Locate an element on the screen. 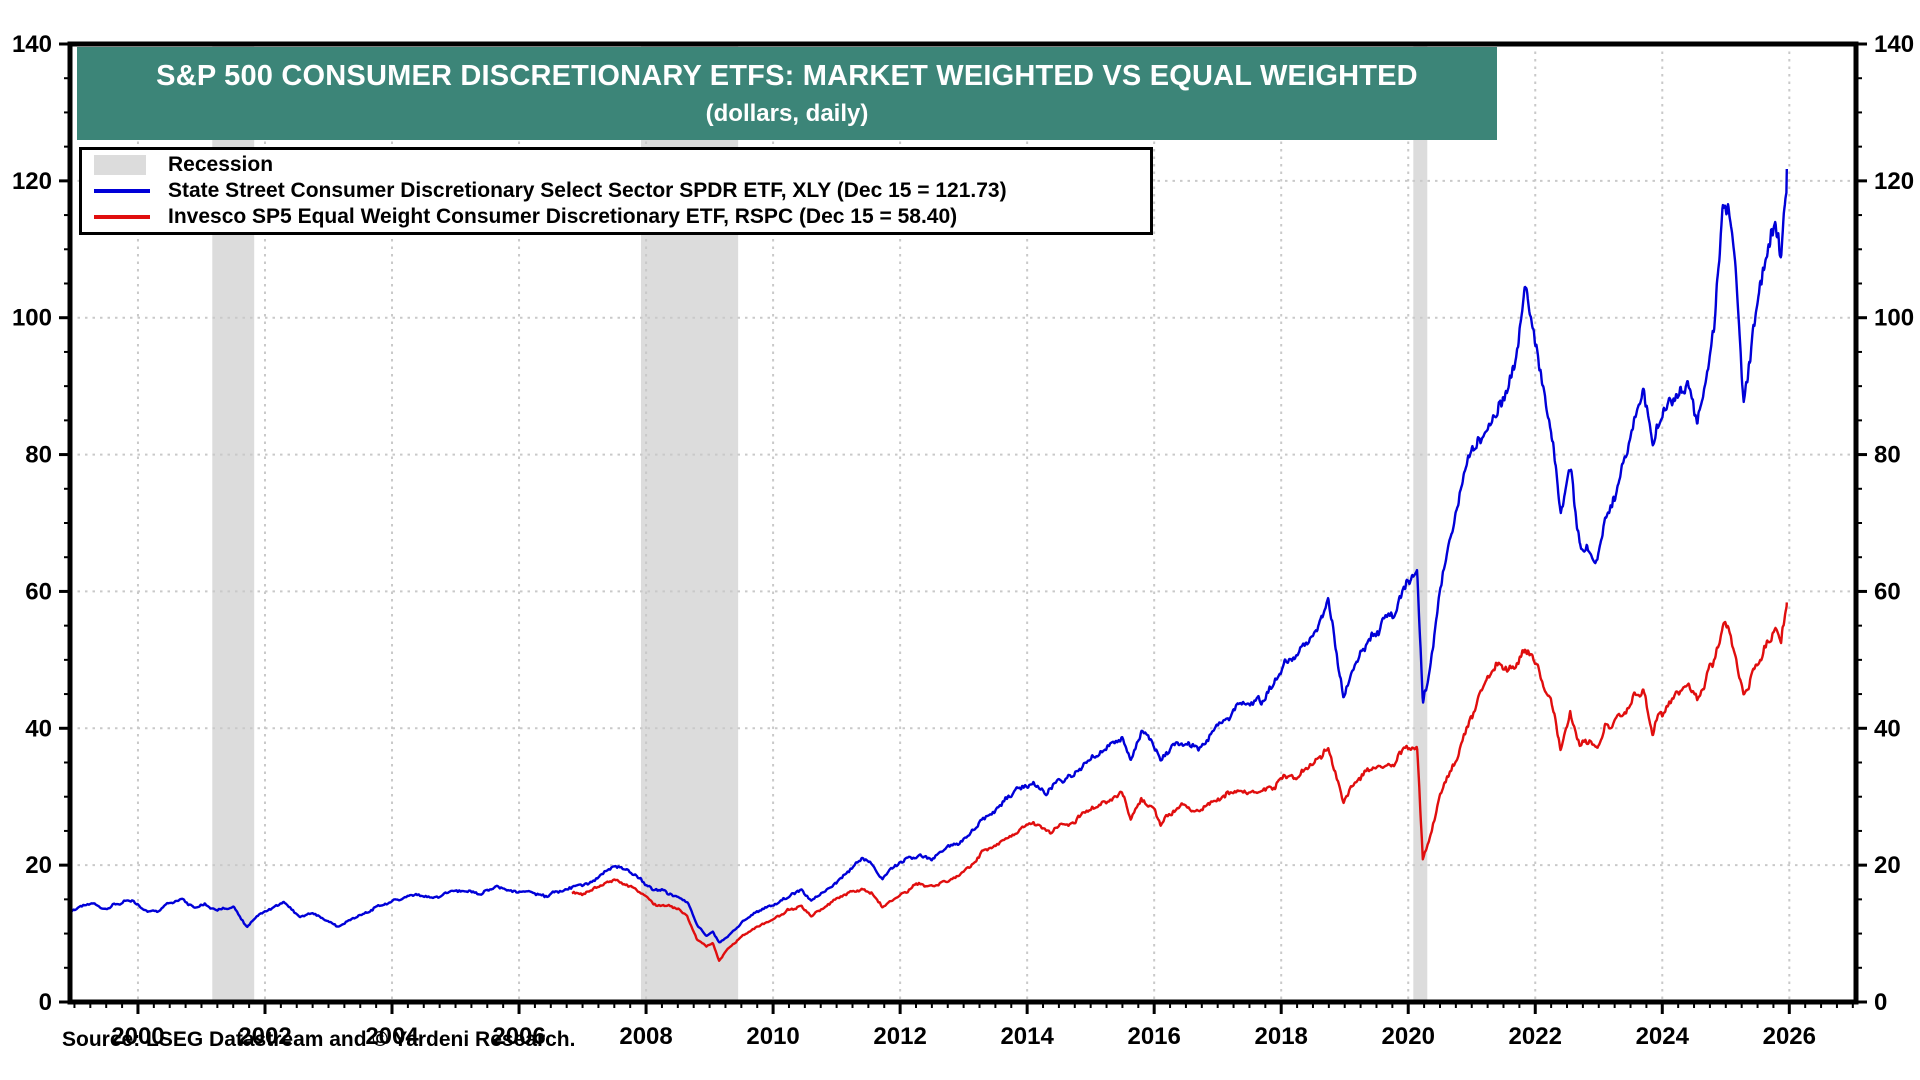 This screenshot has width=1920, height=1080. legend-item-recession: Recession is located at coordinates (622, 165).